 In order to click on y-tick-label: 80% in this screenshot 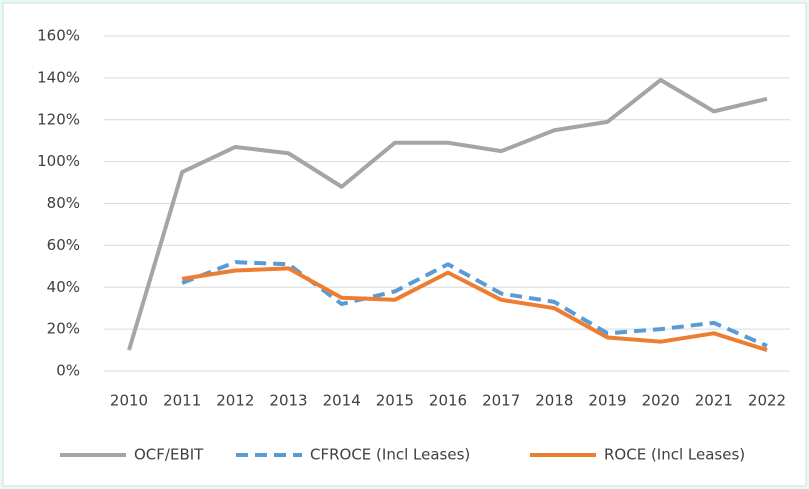, I will do `click(63, 203)`.